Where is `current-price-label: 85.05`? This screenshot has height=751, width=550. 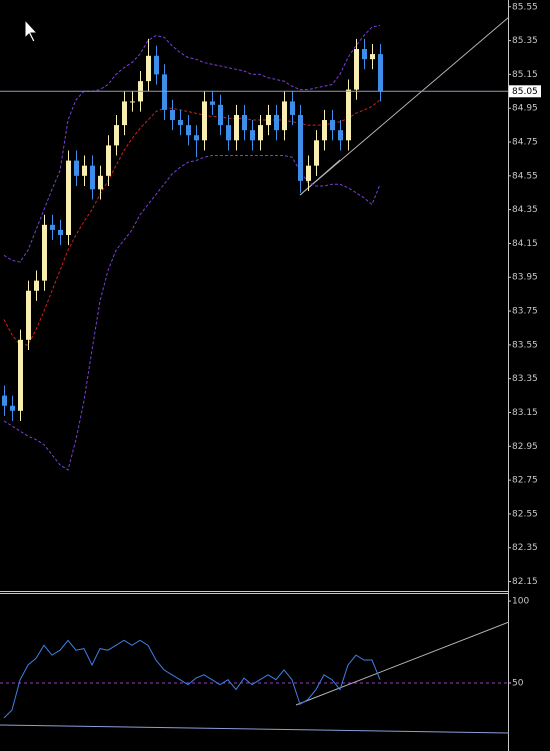
current-price-label: 85.05 is located at coordinates (525, 92).